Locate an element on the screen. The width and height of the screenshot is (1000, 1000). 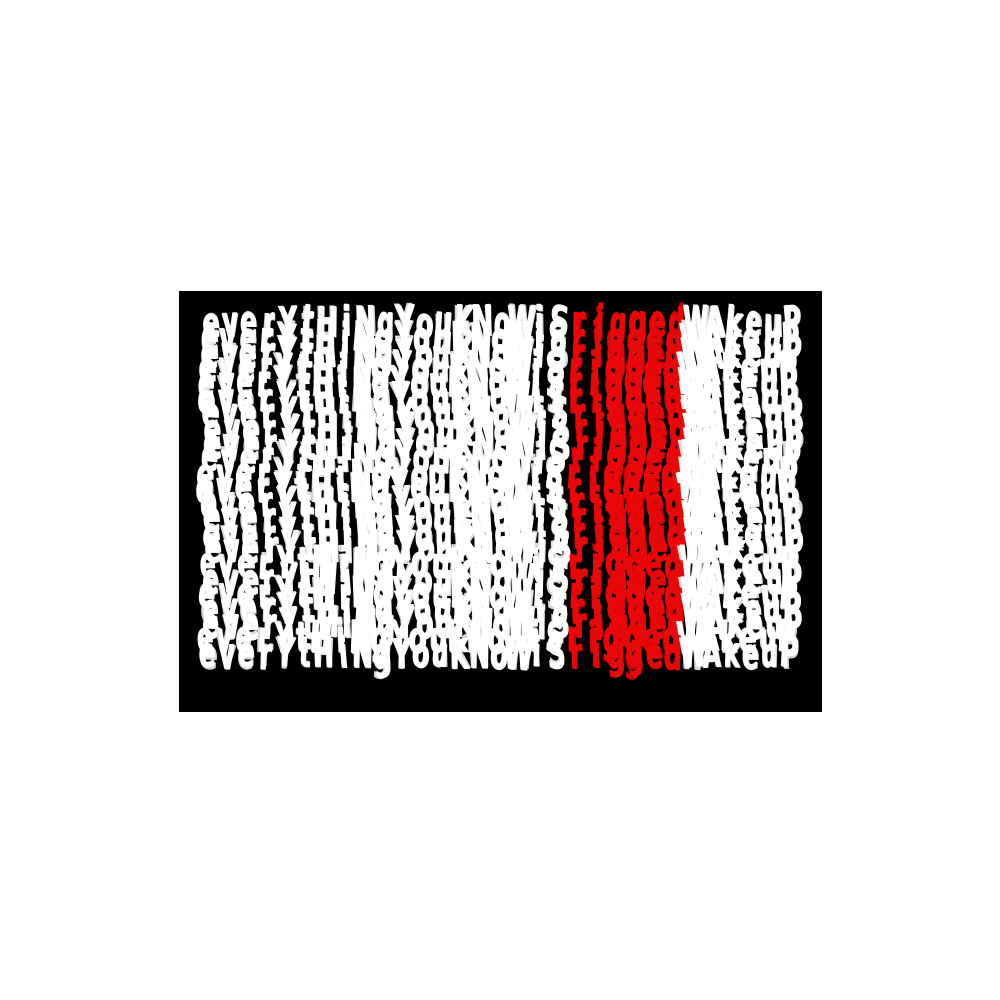
letter-glyph: P is located at coordinates (789, 655).